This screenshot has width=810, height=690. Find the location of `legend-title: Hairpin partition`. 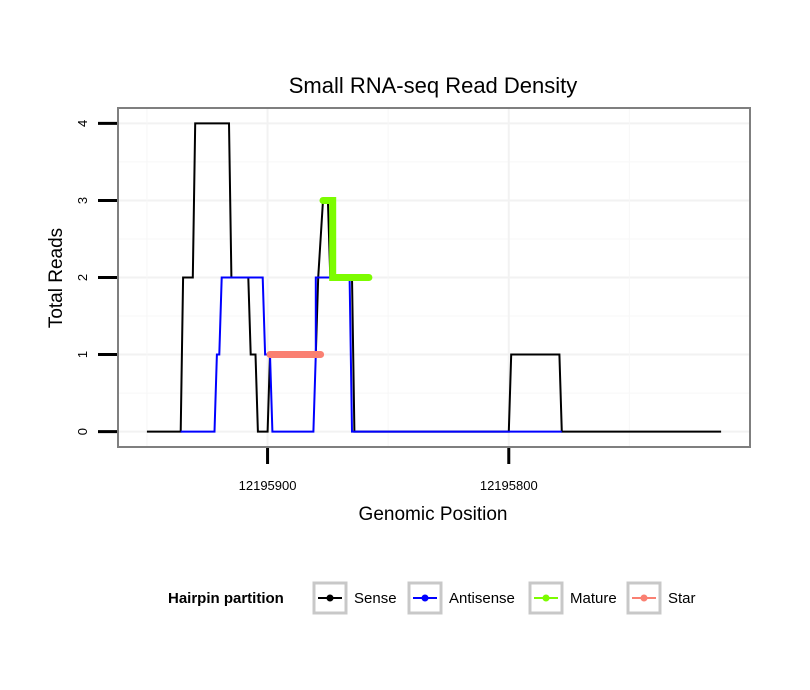

legend-title: Hairpin partition is located at coordinates (226, 598).